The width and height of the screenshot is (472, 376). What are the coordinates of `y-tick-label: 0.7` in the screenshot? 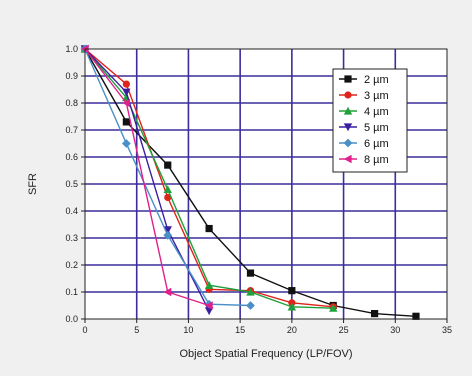 It's located at (71, 130).